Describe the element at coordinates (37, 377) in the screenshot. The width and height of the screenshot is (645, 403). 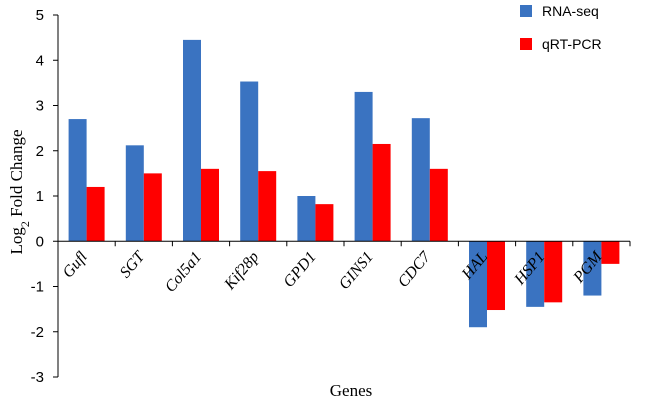
I see `y-tick-label: -3` at that location.